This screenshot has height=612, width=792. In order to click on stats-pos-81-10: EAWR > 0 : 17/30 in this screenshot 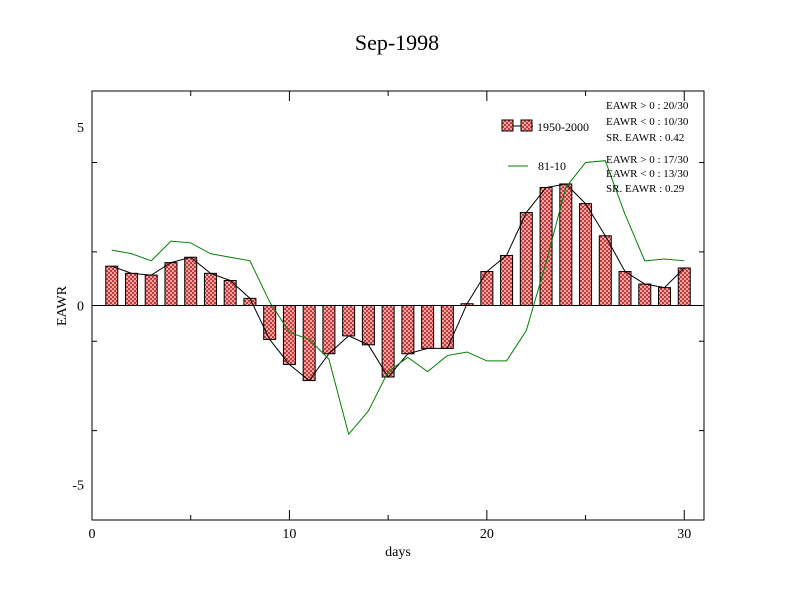, I will do `click(647, 160)`.